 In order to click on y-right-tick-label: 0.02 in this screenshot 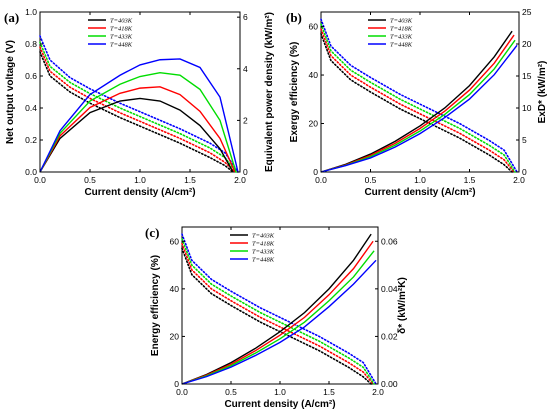, I will do `click(389, 336)`.